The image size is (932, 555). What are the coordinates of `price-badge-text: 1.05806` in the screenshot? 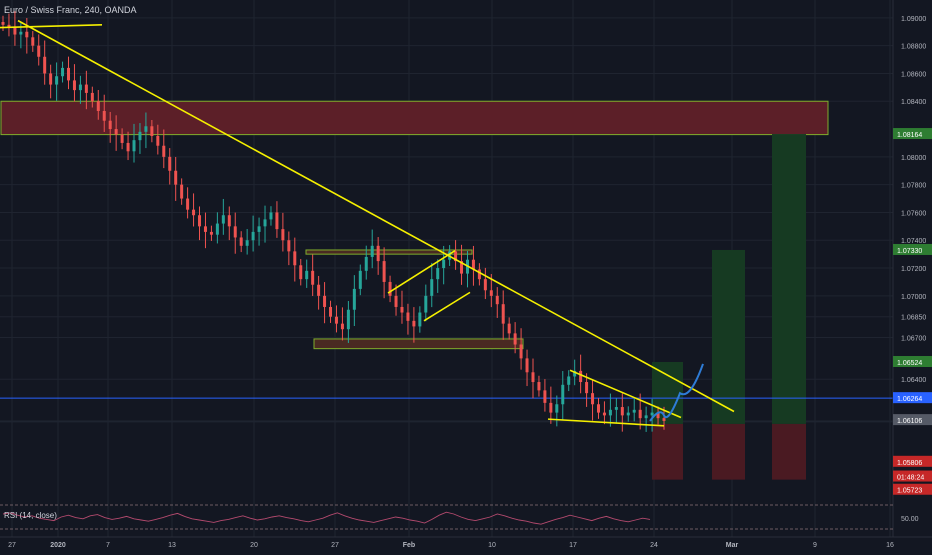 It's located at (909, 463).